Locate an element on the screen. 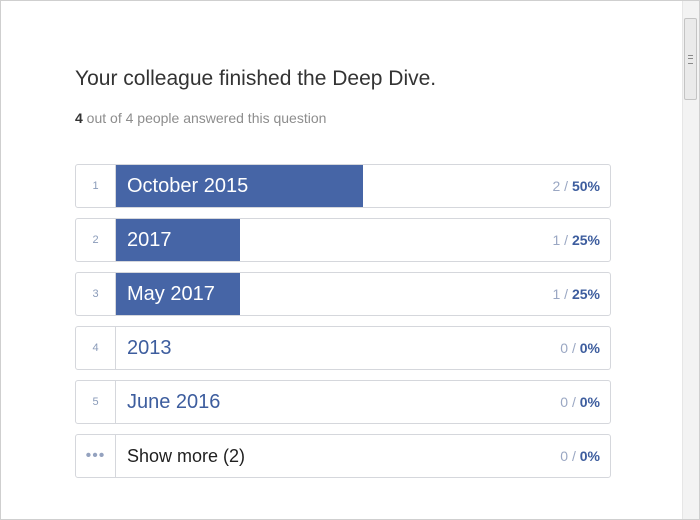 The image size is (700, 520). show-more-count: 0 is located at coordinates (564, 456).